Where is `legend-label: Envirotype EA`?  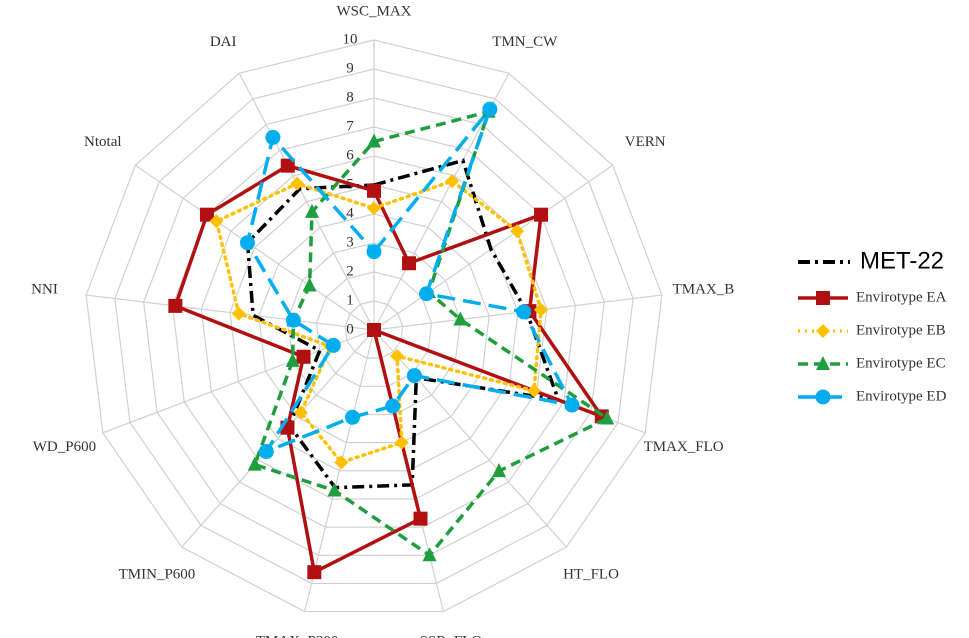
legend-label: Envirotype EA is located at coordinates (901, 297).